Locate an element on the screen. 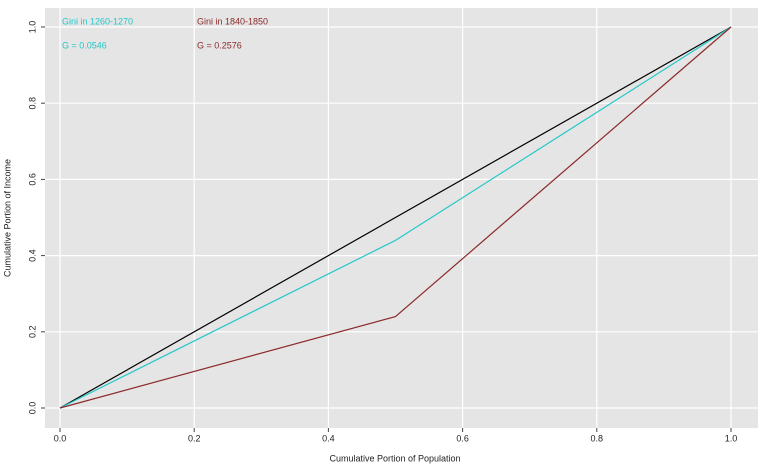 This screenshot has height=472, width=768. y-tick-label: 1.0 is located at coordinates (32, 27).